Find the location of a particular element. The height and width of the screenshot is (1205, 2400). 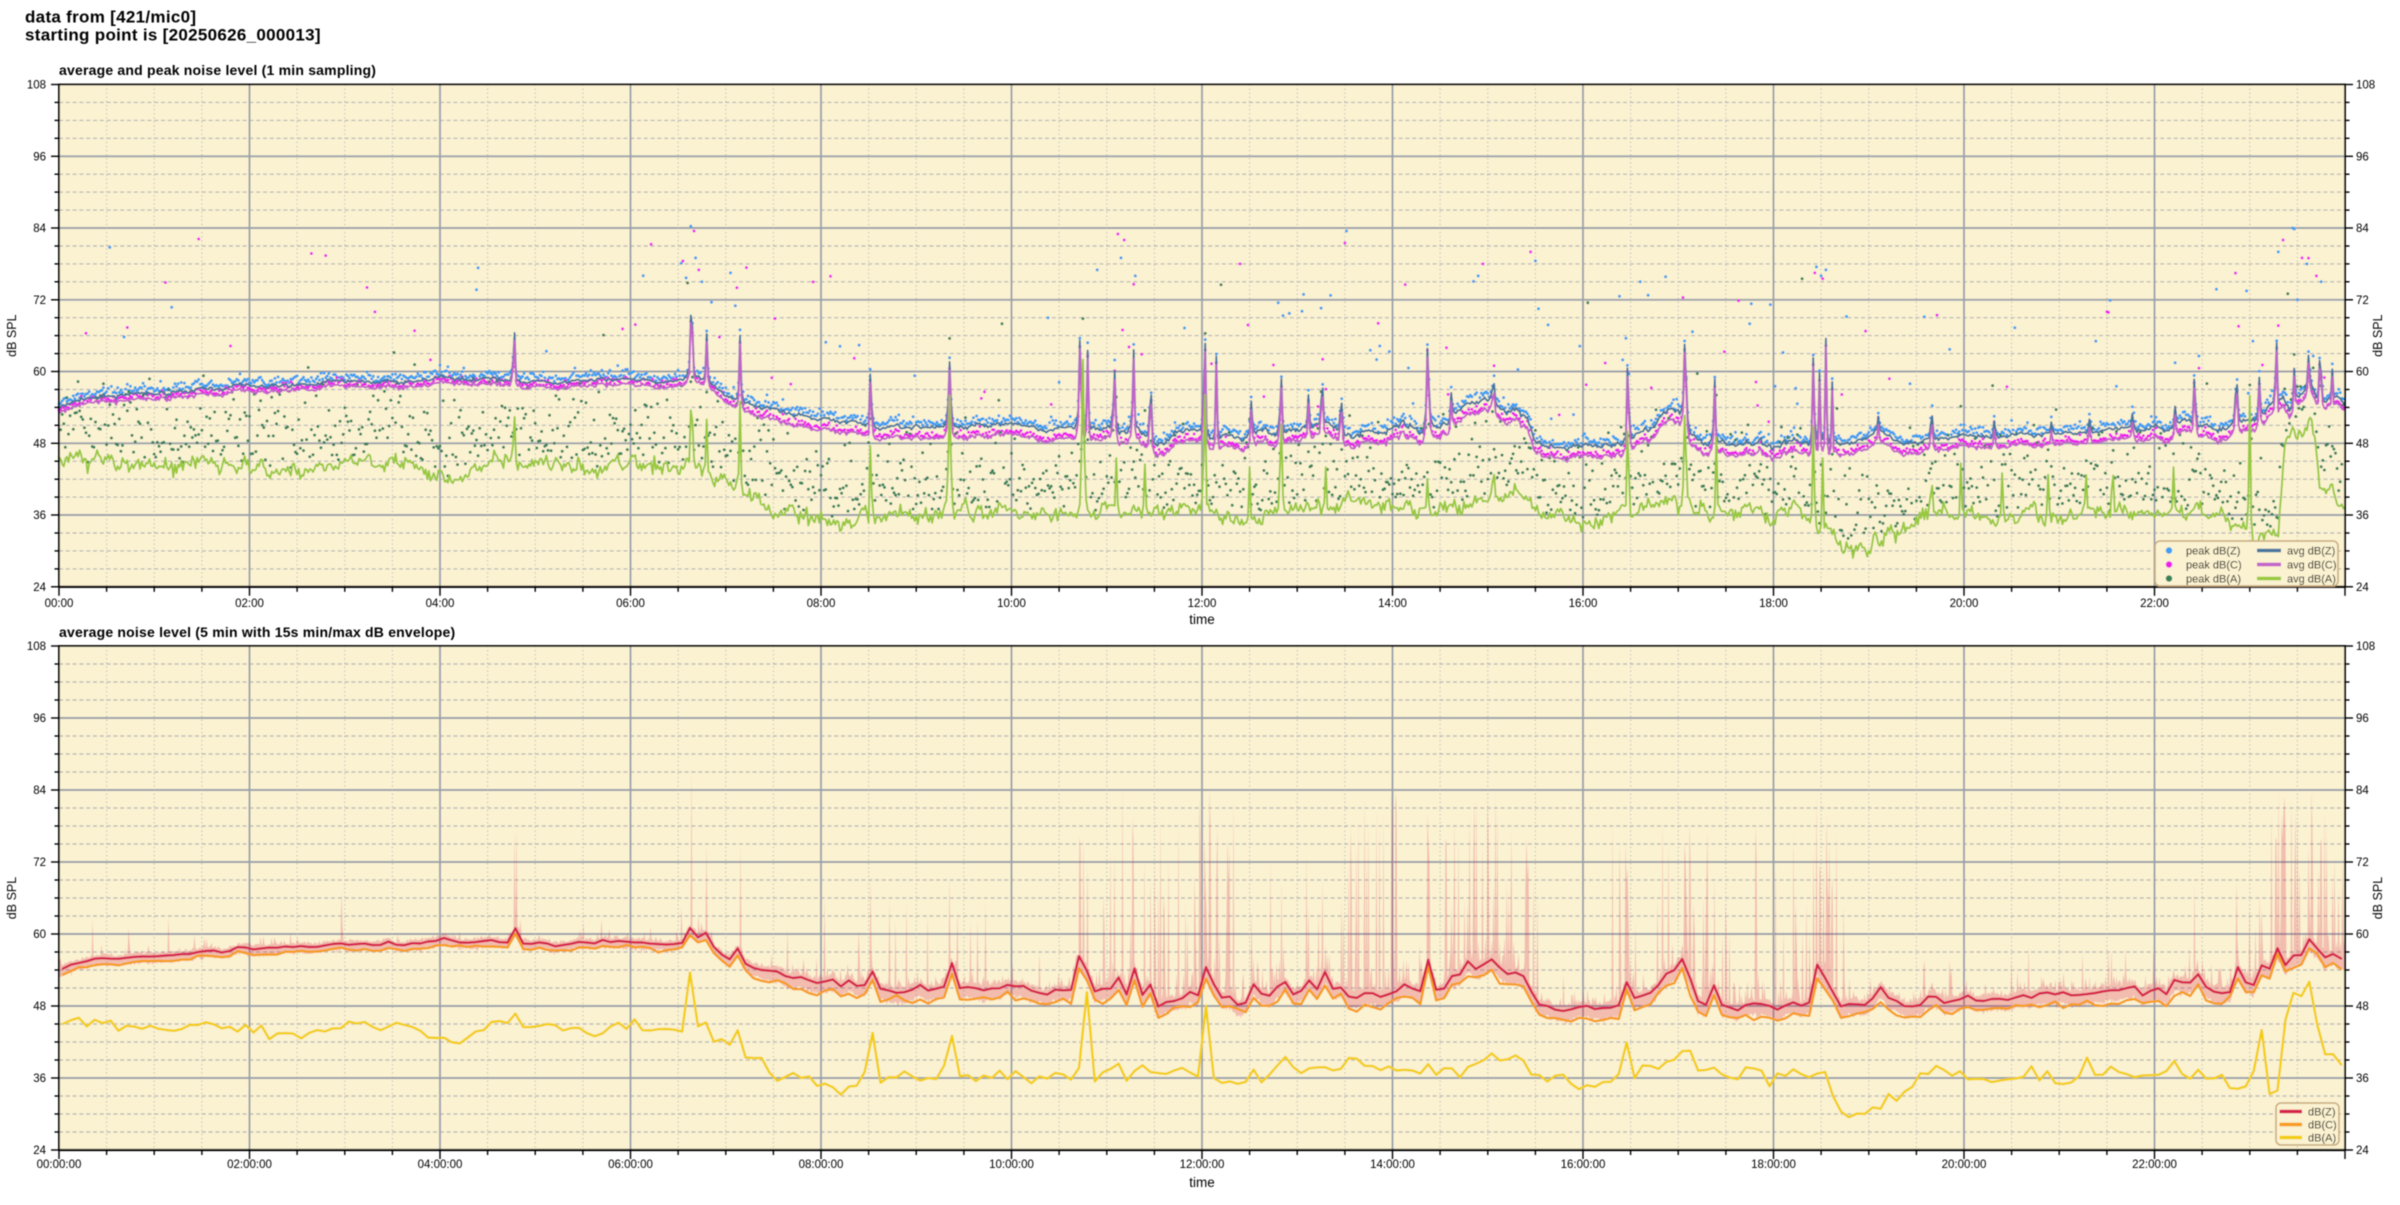

svg-text: 14:00:00 is located at coordinates (1392, 1165).